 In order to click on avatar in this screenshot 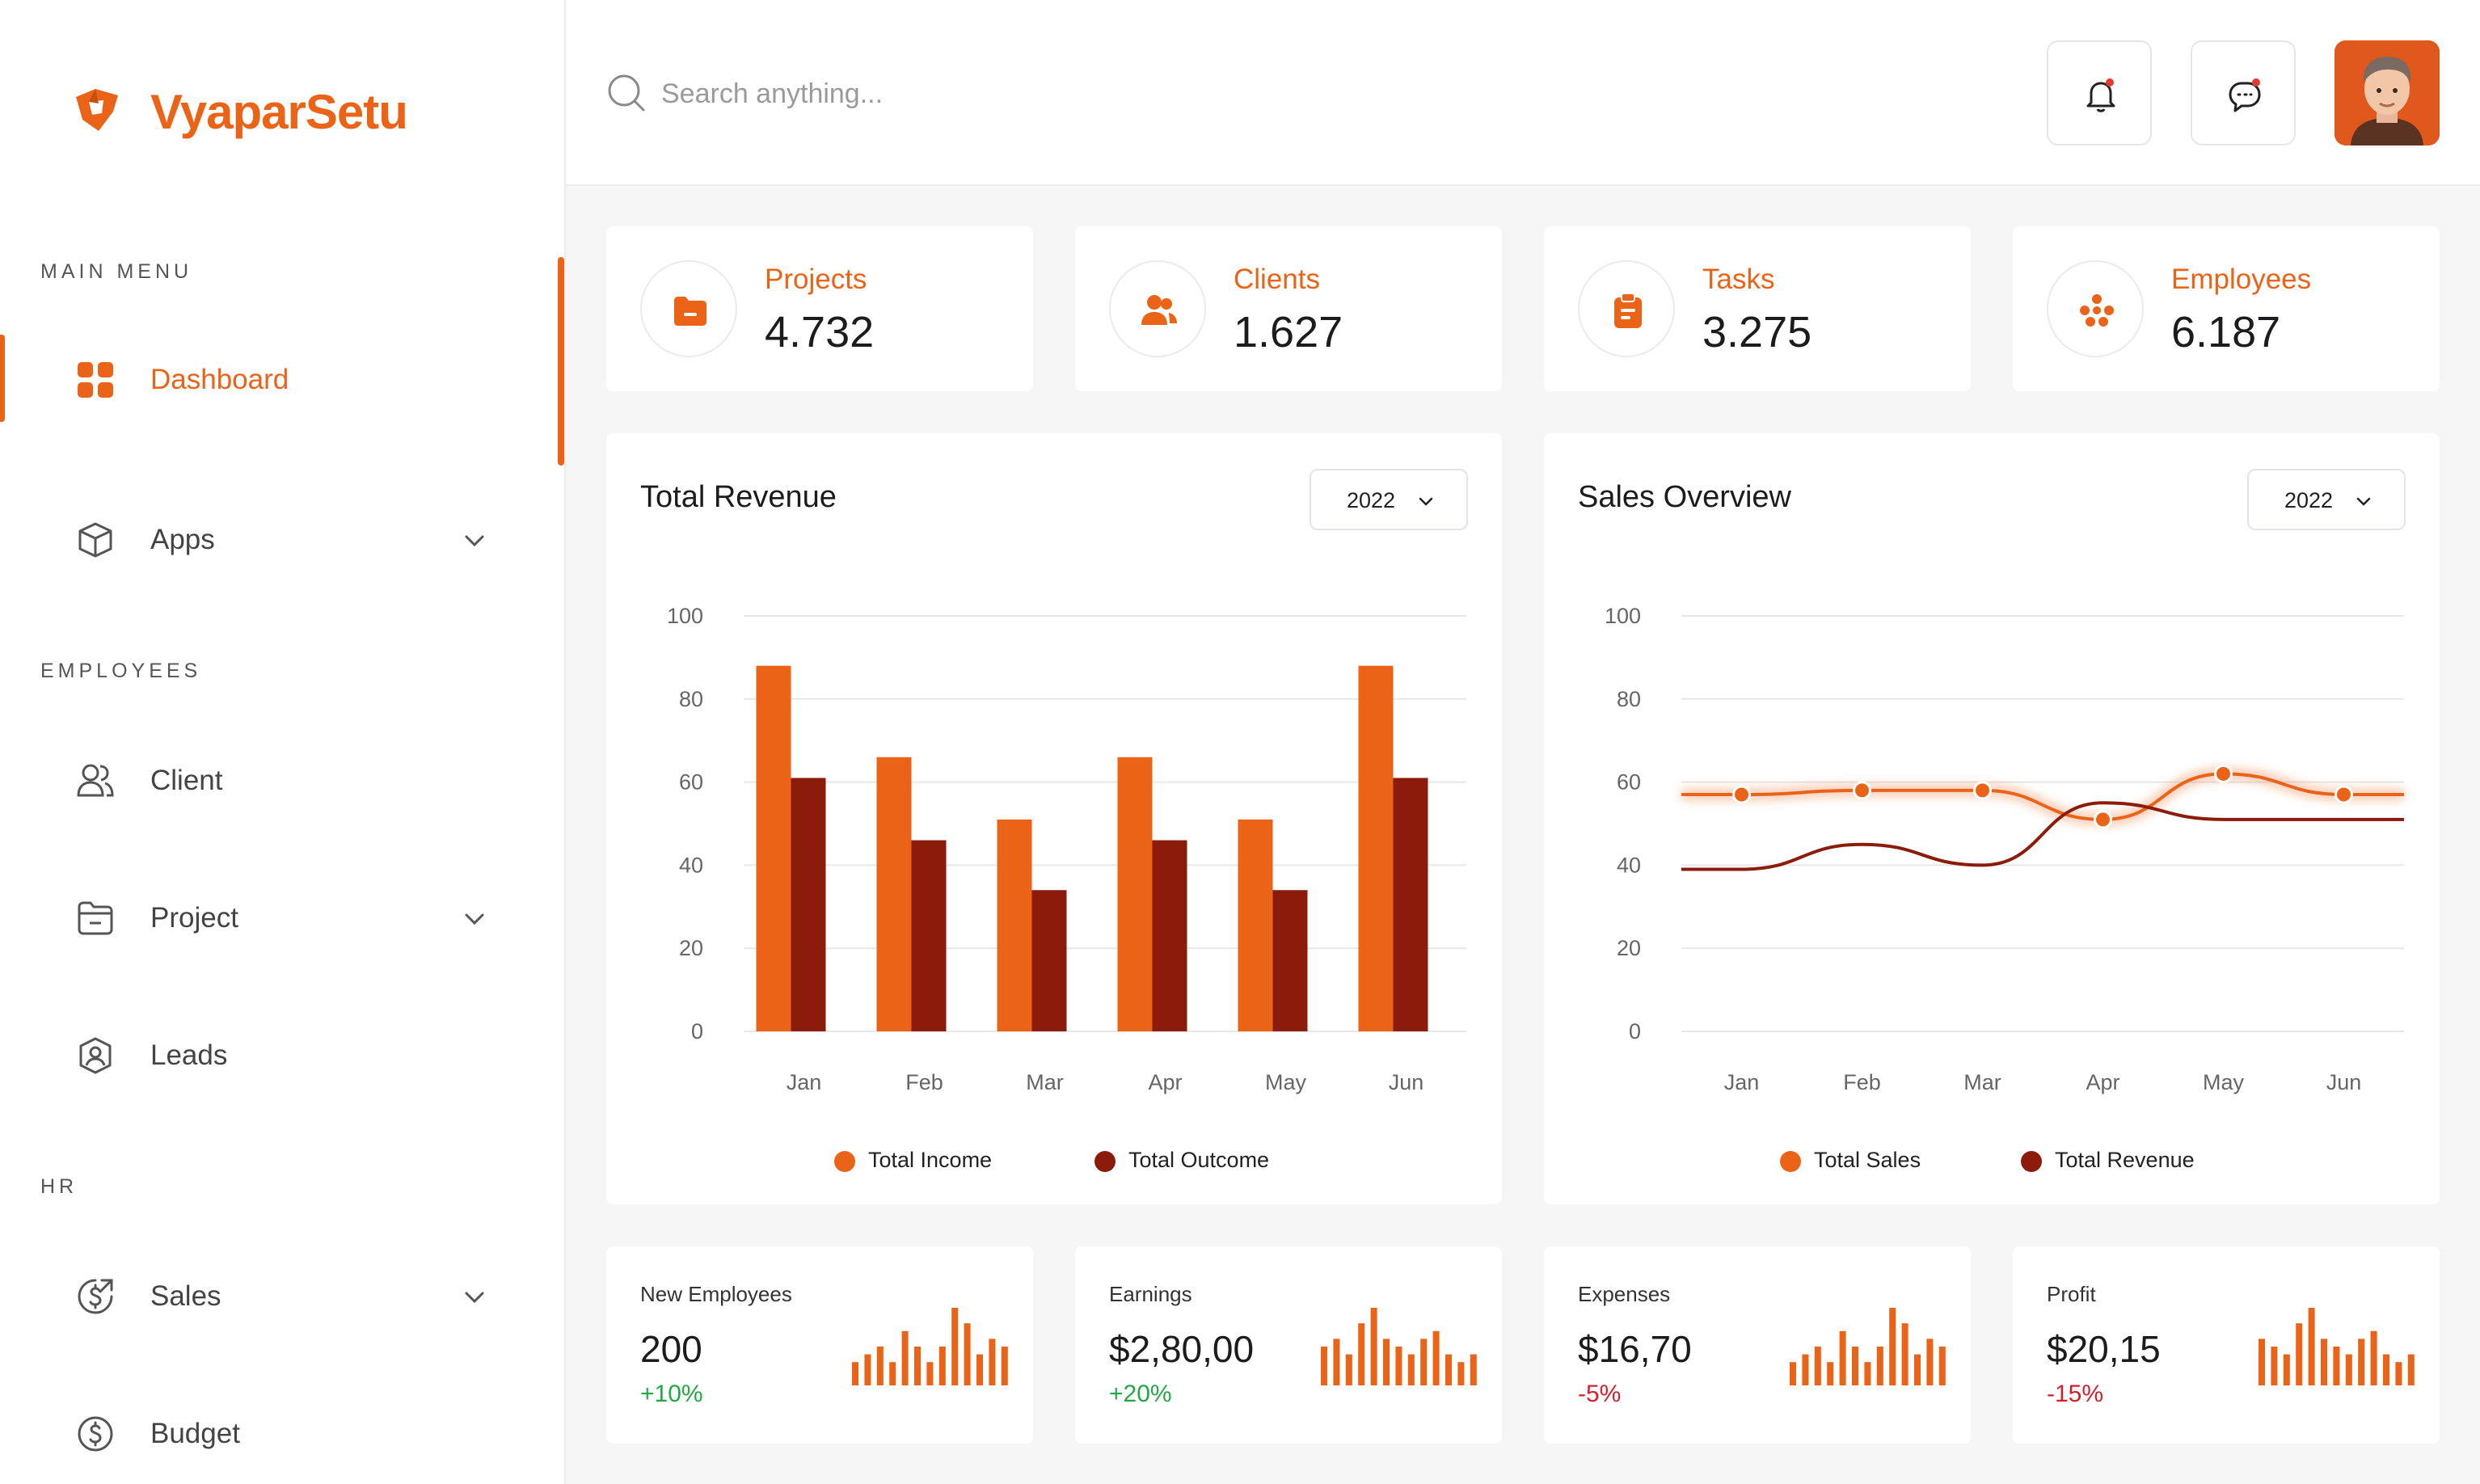, I will do `click(2387, 92)`.